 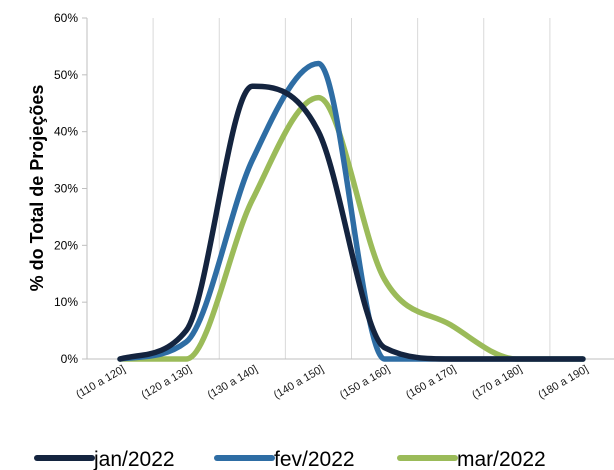 I want to click on y-tick-label: 30%, so click(x=66, y=189).